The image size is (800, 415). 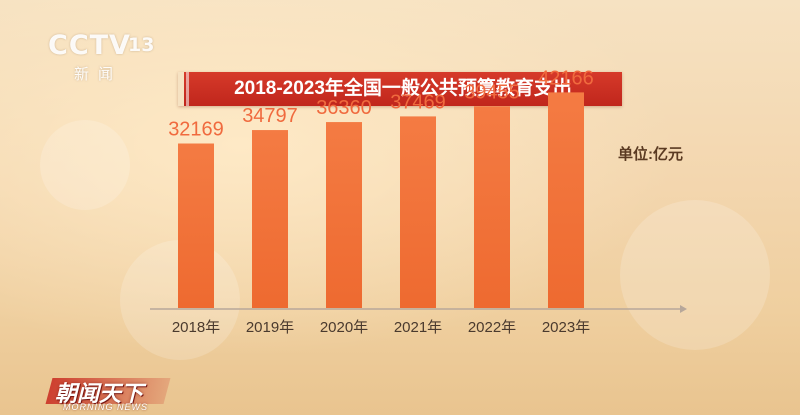 What do you see at coordinates (492, 92) in the screenshot?
I see `bar-value-label: 39455` at bounding box center [492, 92].